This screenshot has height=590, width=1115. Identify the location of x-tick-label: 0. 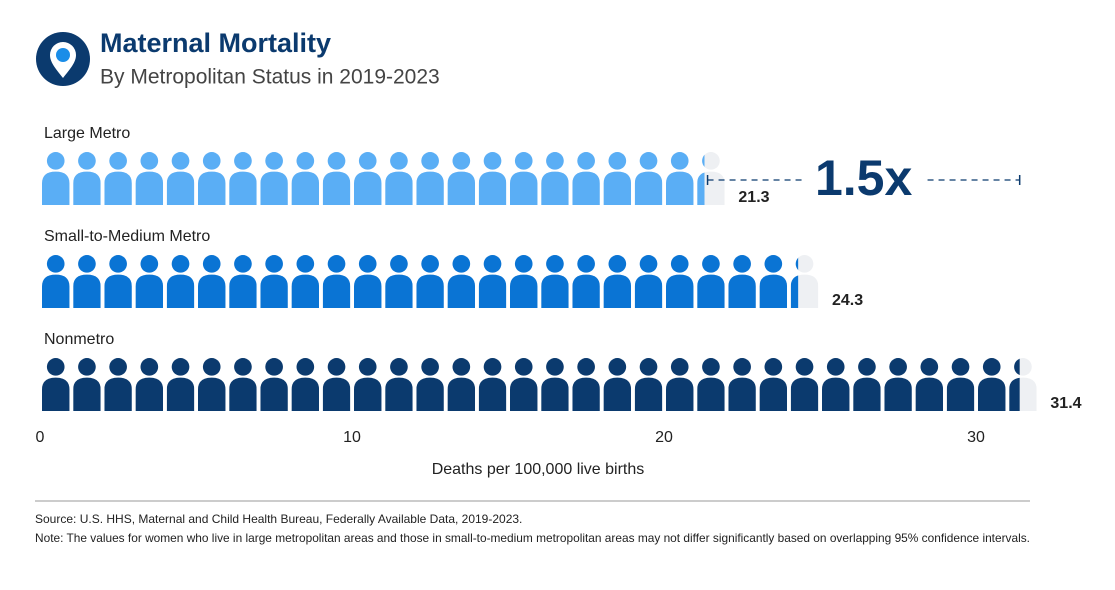
(40, 437).